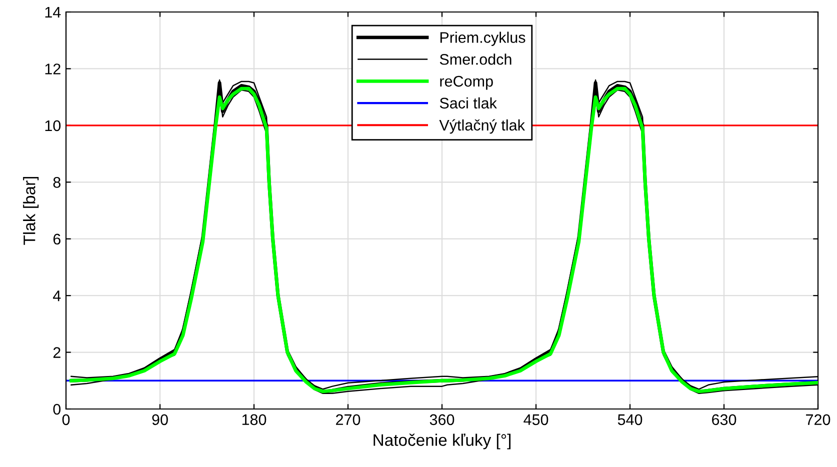 The height and width of the screenshot is (467, 837). I want to click on x-tick-label: 90, so click(160, 420).